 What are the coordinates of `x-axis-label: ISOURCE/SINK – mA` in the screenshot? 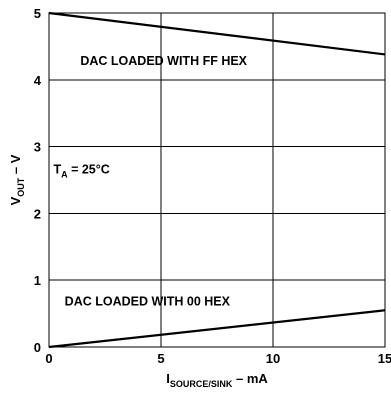 It's located at (217, 380).